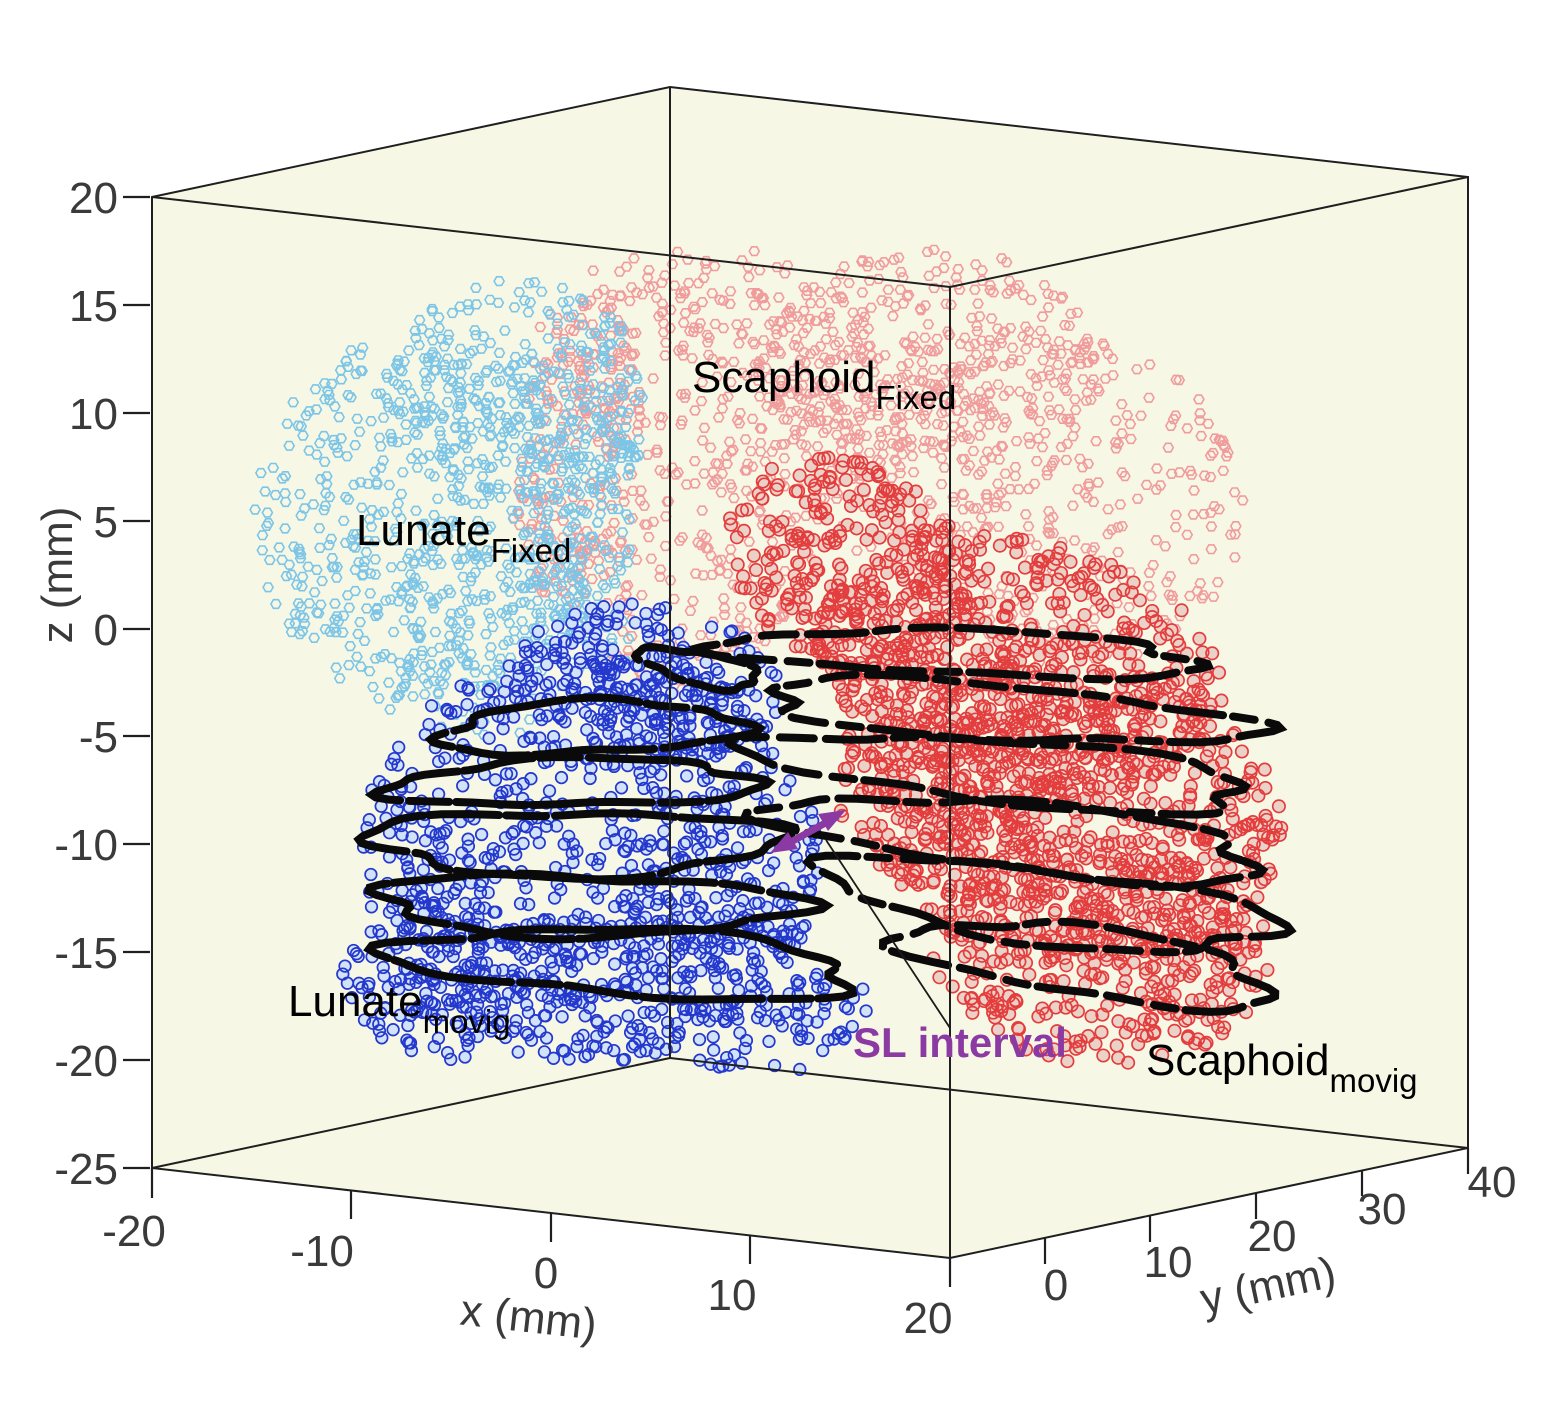 This screenshot has width=1556, height=1418. I want to click on sl-interval-leader-line, so click(888, 934).